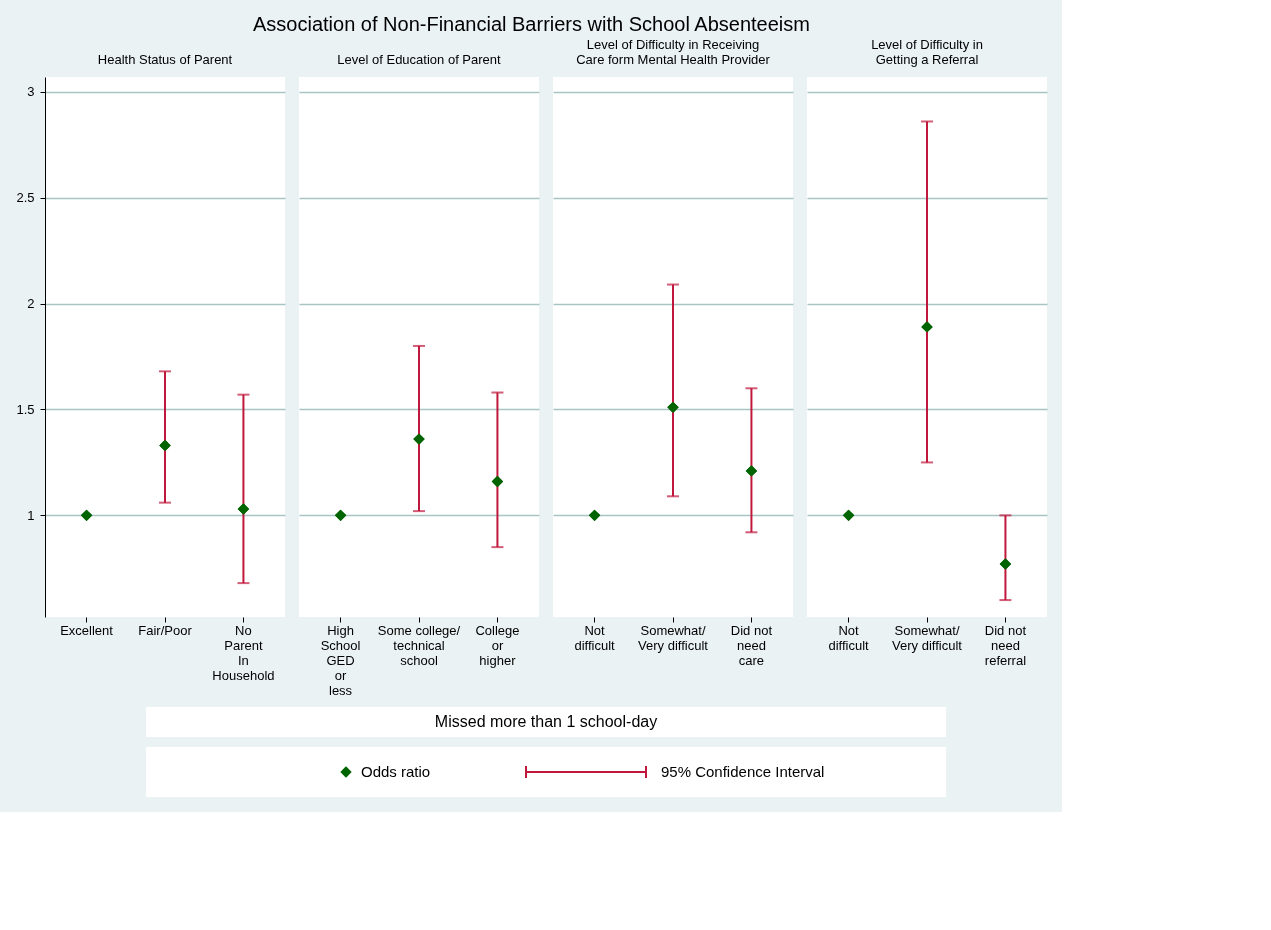  Describe the element at coordinates (25, 409) in the screenshot. I see `y-tick-label: 1.5` at that location.